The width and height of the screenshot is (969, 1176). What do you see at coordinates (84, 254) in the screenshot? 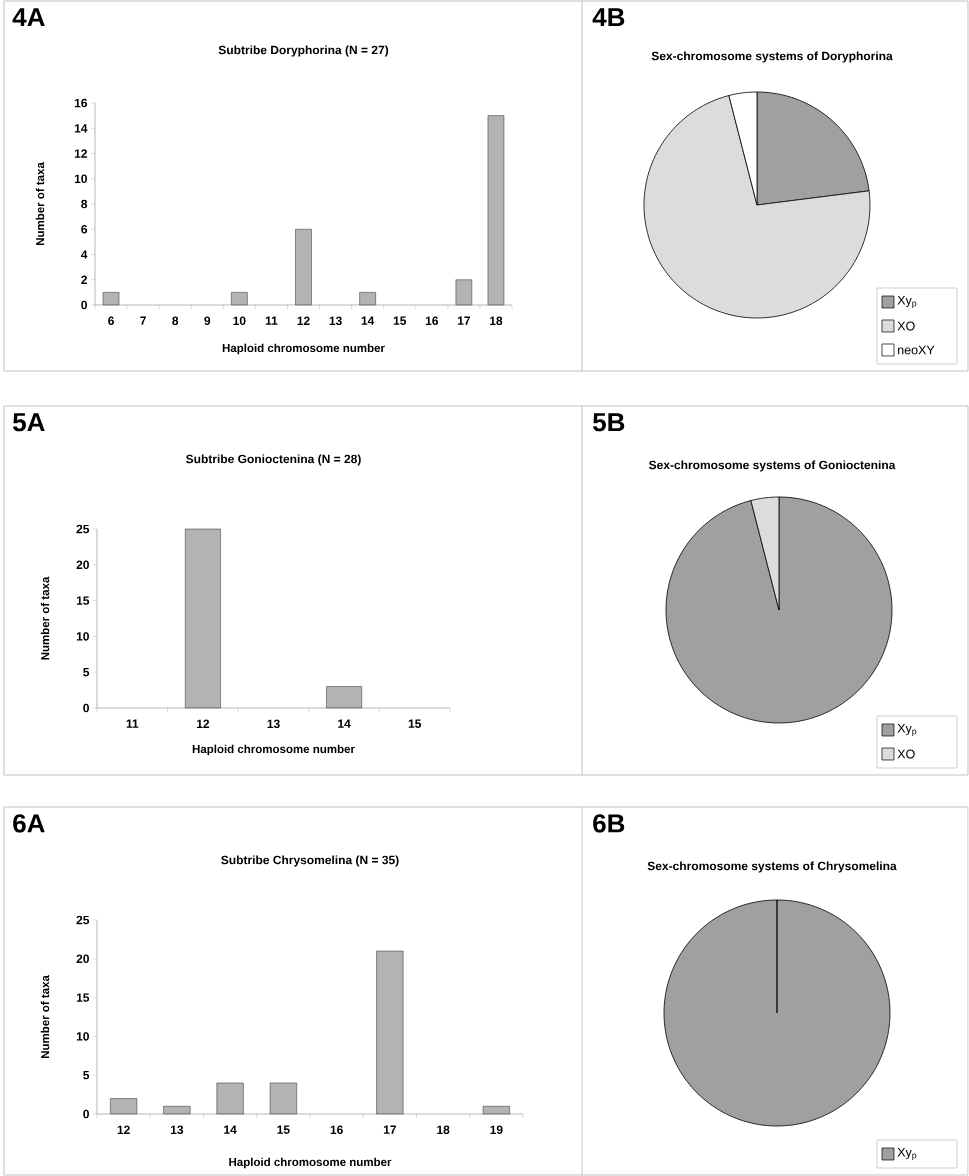
I see `y-tick-label: 4` at bounding box center [84, 254].